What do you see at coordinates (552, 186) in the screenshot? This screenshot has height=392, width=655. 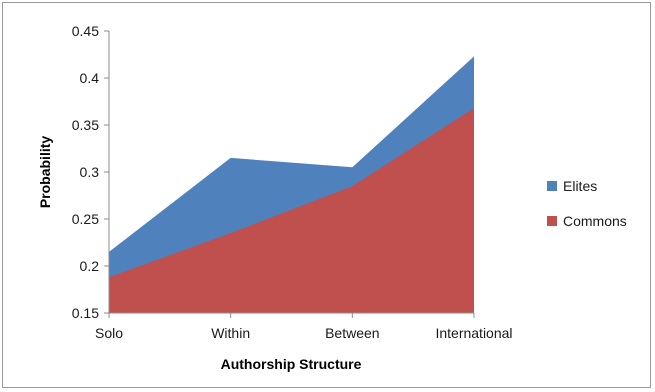 I see `legend-swatch-elites` at bounding box center [552, 186].